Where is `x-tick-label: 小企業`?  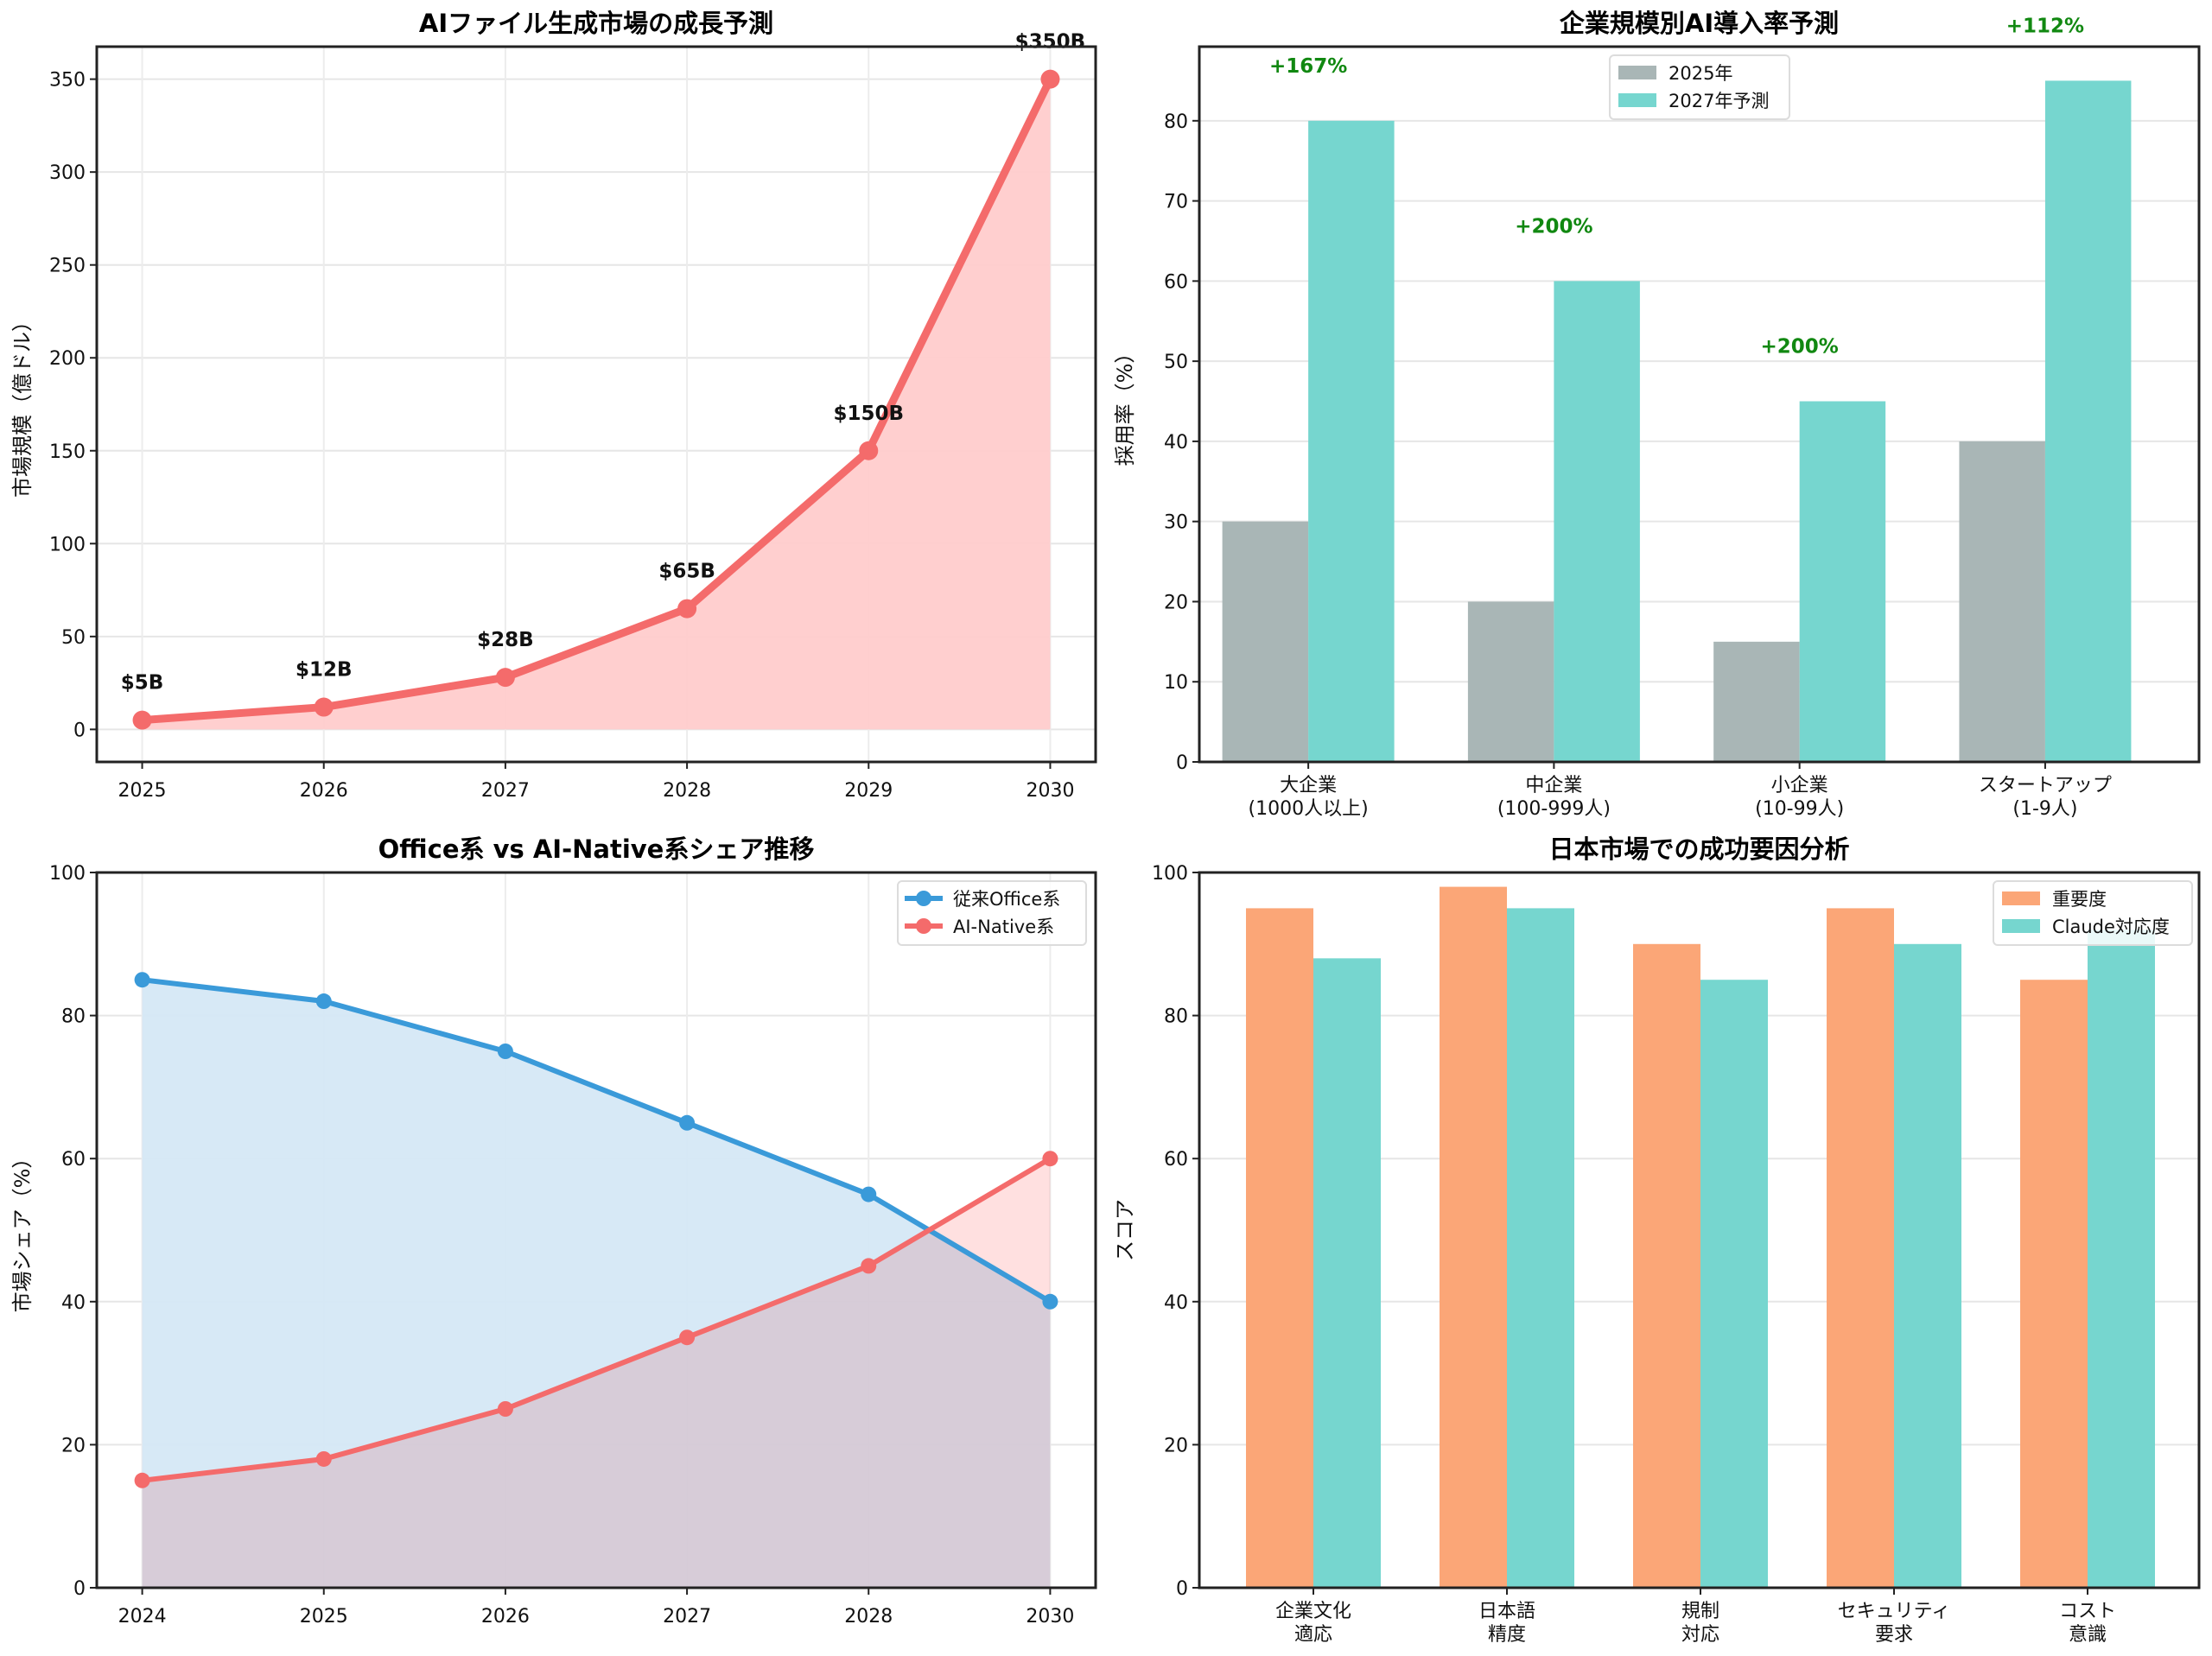
x-tick-label: 小企業 is located at coordinates (1800, 785).